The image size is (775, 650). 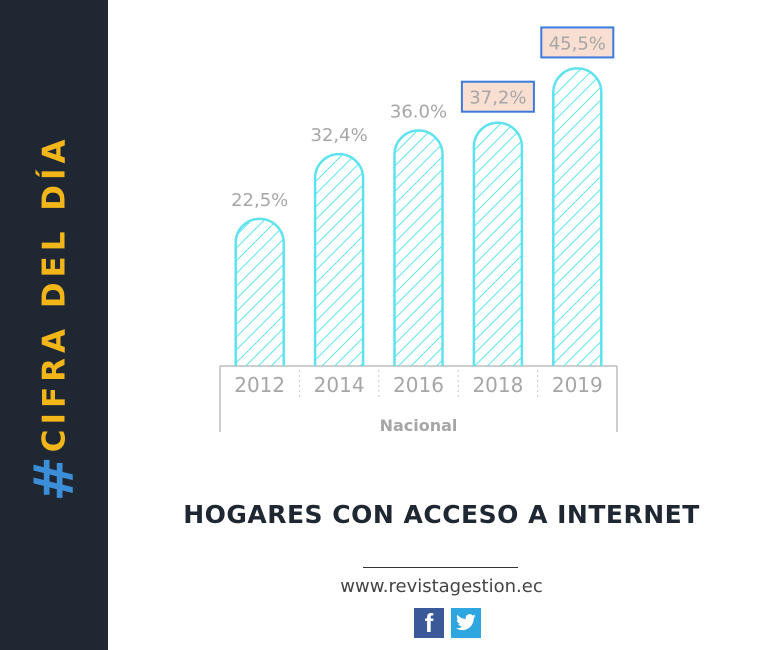 I want to click on highlight-box-2019, so click(x=577, y=42).